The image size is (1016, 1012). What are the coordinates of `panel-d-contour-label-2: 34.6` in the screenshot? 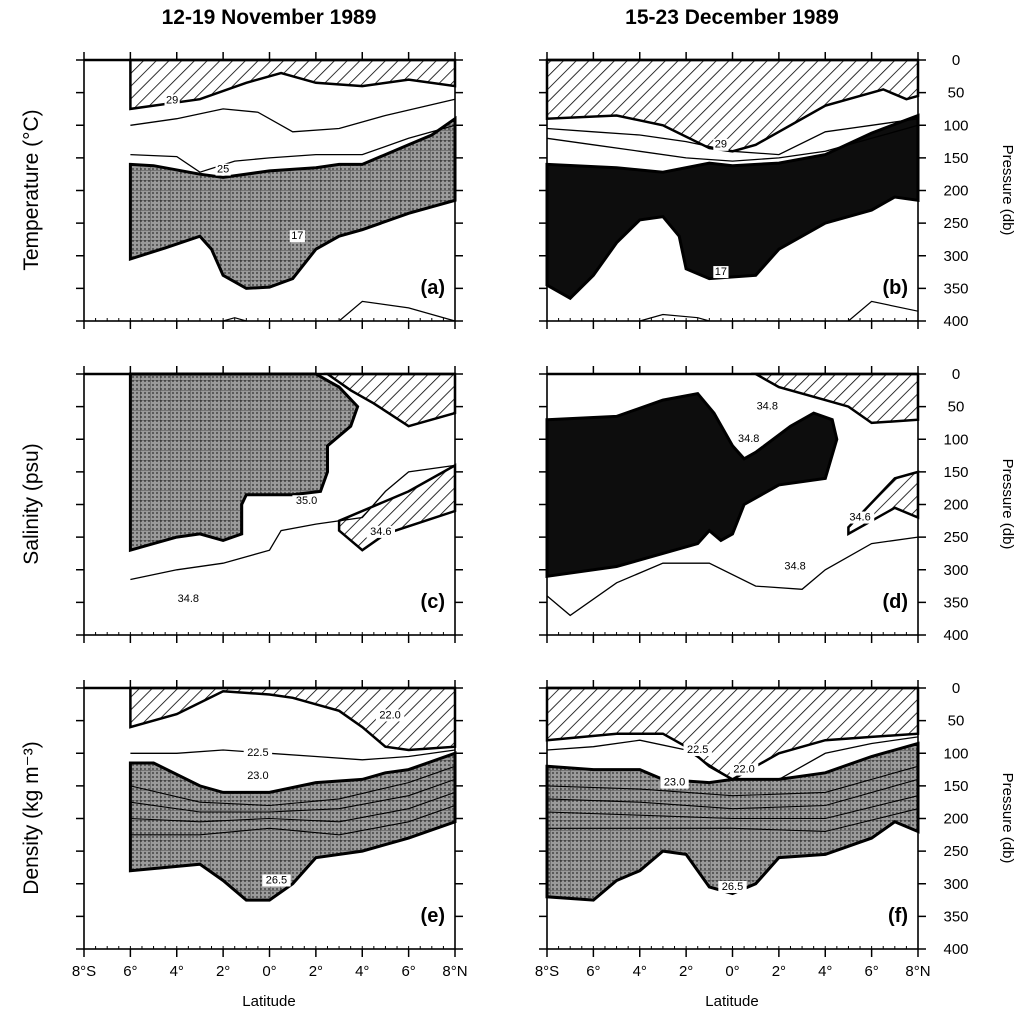 It's located at (859, 517).